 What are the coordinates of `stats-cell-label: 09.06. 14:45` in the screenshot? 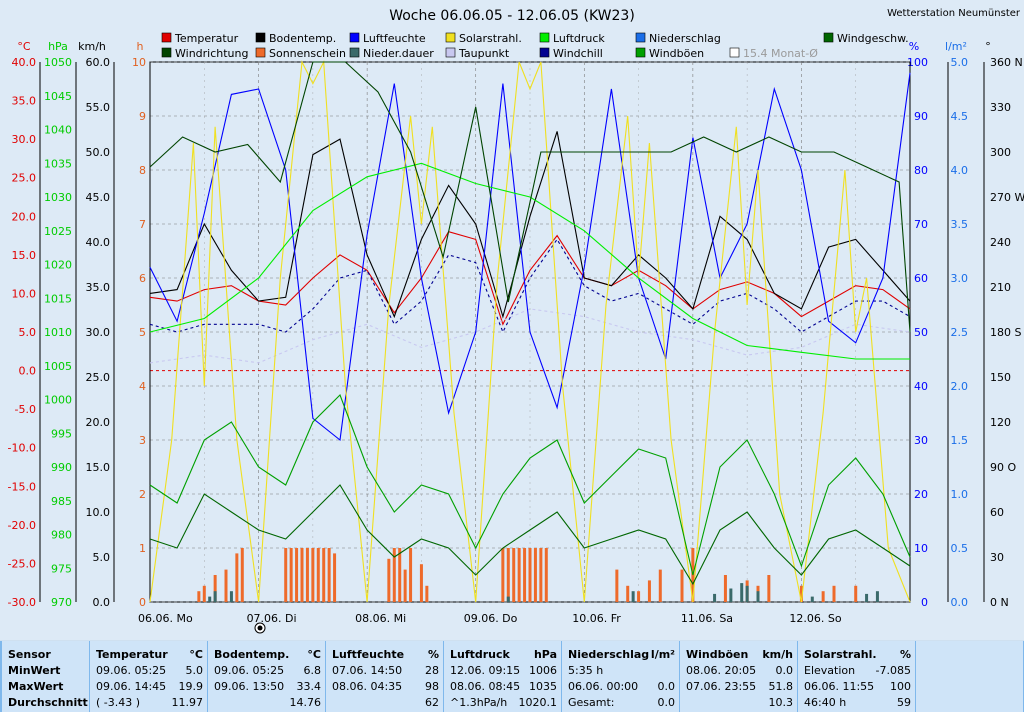 It's located at (131, 686).